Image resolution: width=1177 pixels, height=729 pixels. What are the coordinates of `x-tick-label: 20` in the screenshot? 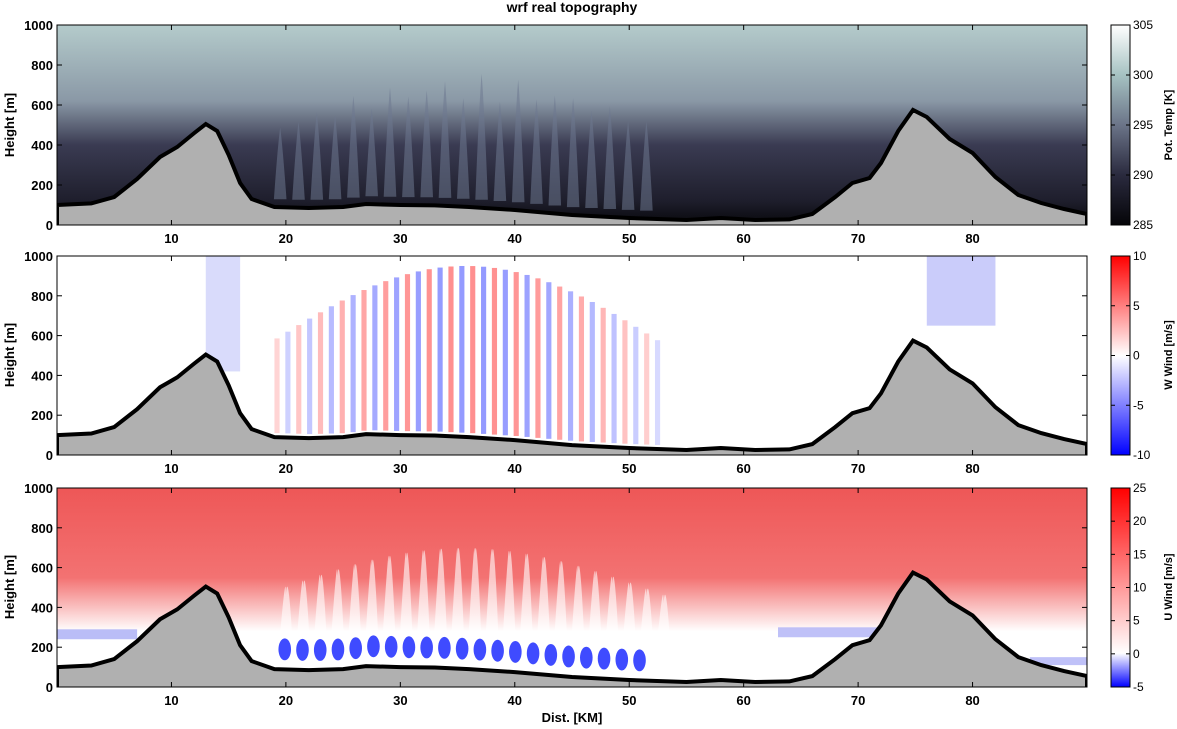 It's located at (286, 468).